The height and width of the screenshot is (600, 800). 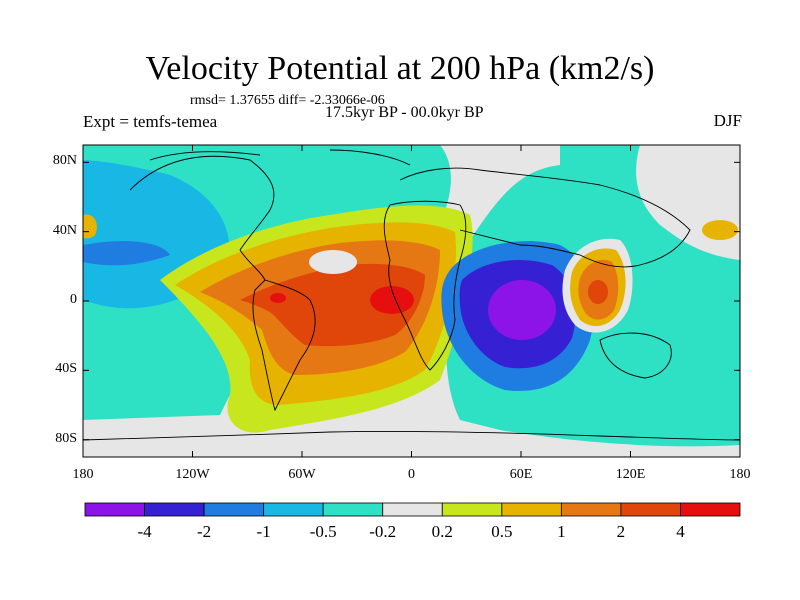 I want to click on stats-text: rmsd= 1.37655 diff= -2.33066e-06, so click(x=287, y=100).